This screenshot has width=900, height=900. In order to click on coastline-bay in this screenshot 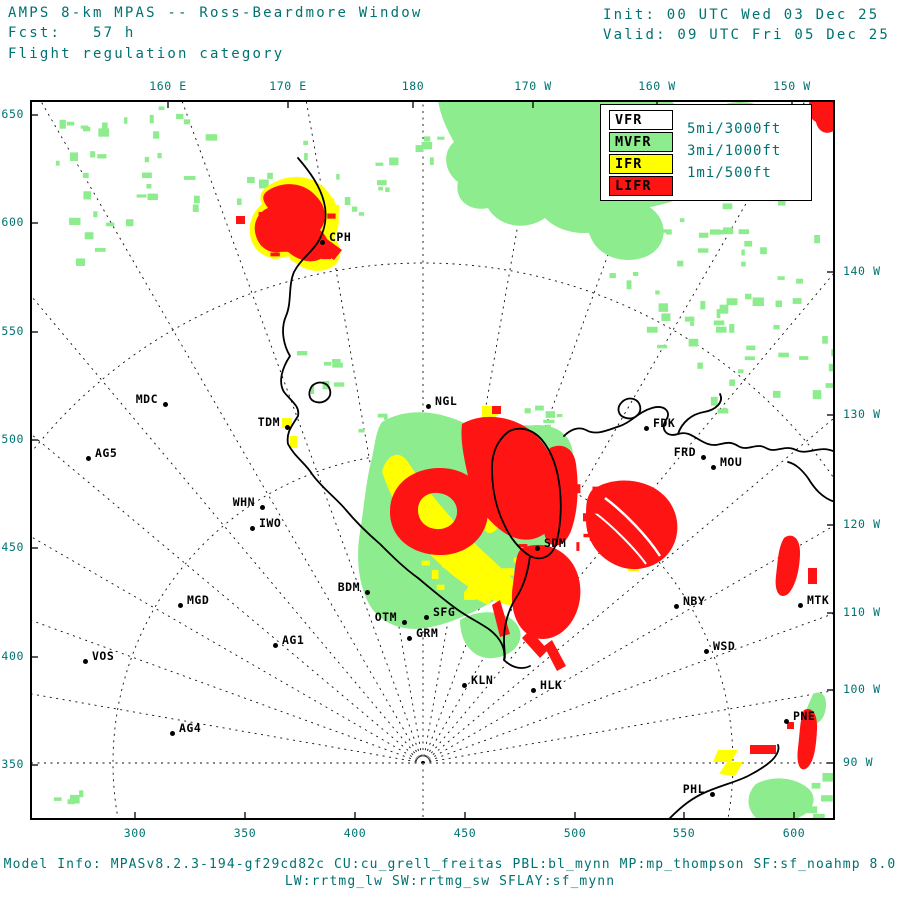, I will do `click(811, 482)`.